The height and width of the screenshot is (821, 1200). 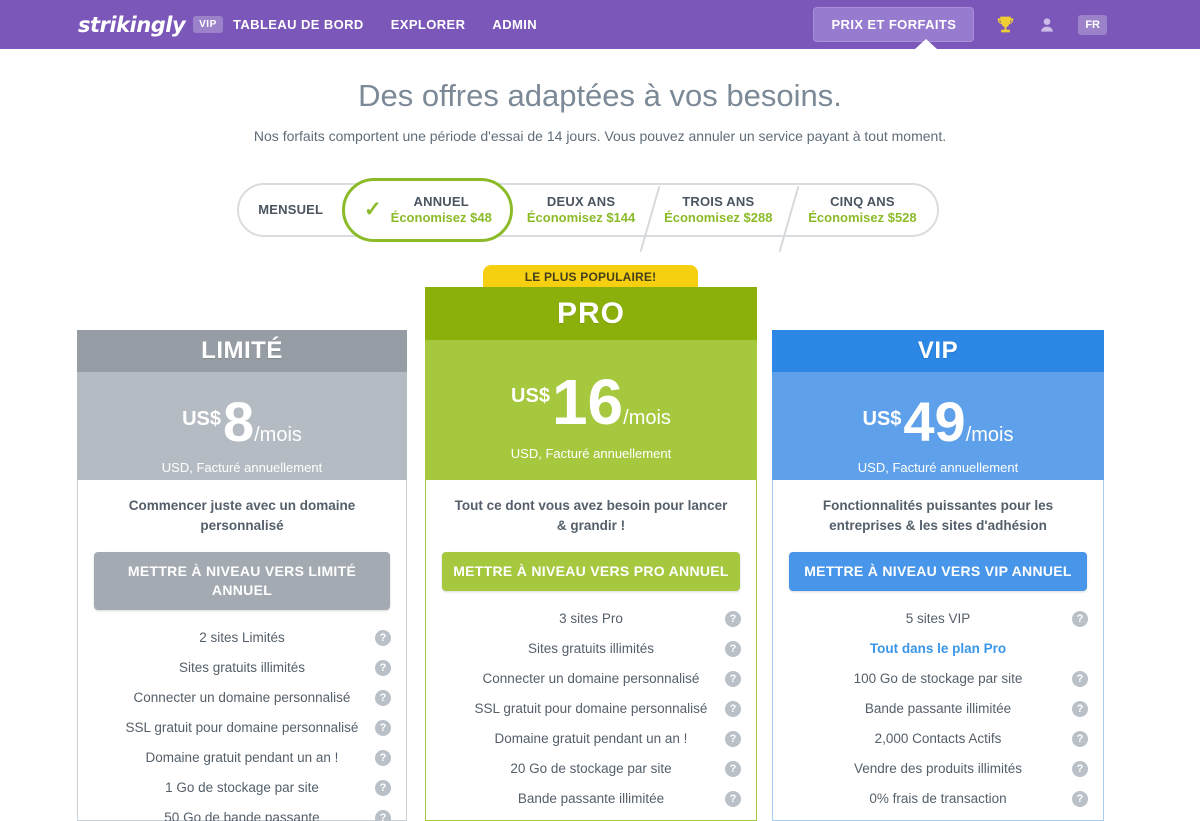 I want to click on logo-group: strikingly VIP, so click(x=150, y=24).